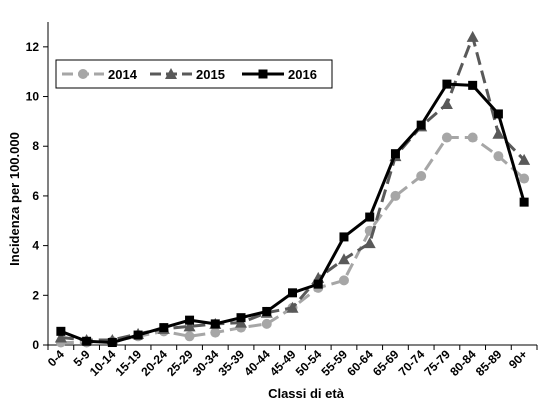  Describe the element at coordinates (187, 74) in the screenshot. I see `legend-entry-2015: 2015` at that location.